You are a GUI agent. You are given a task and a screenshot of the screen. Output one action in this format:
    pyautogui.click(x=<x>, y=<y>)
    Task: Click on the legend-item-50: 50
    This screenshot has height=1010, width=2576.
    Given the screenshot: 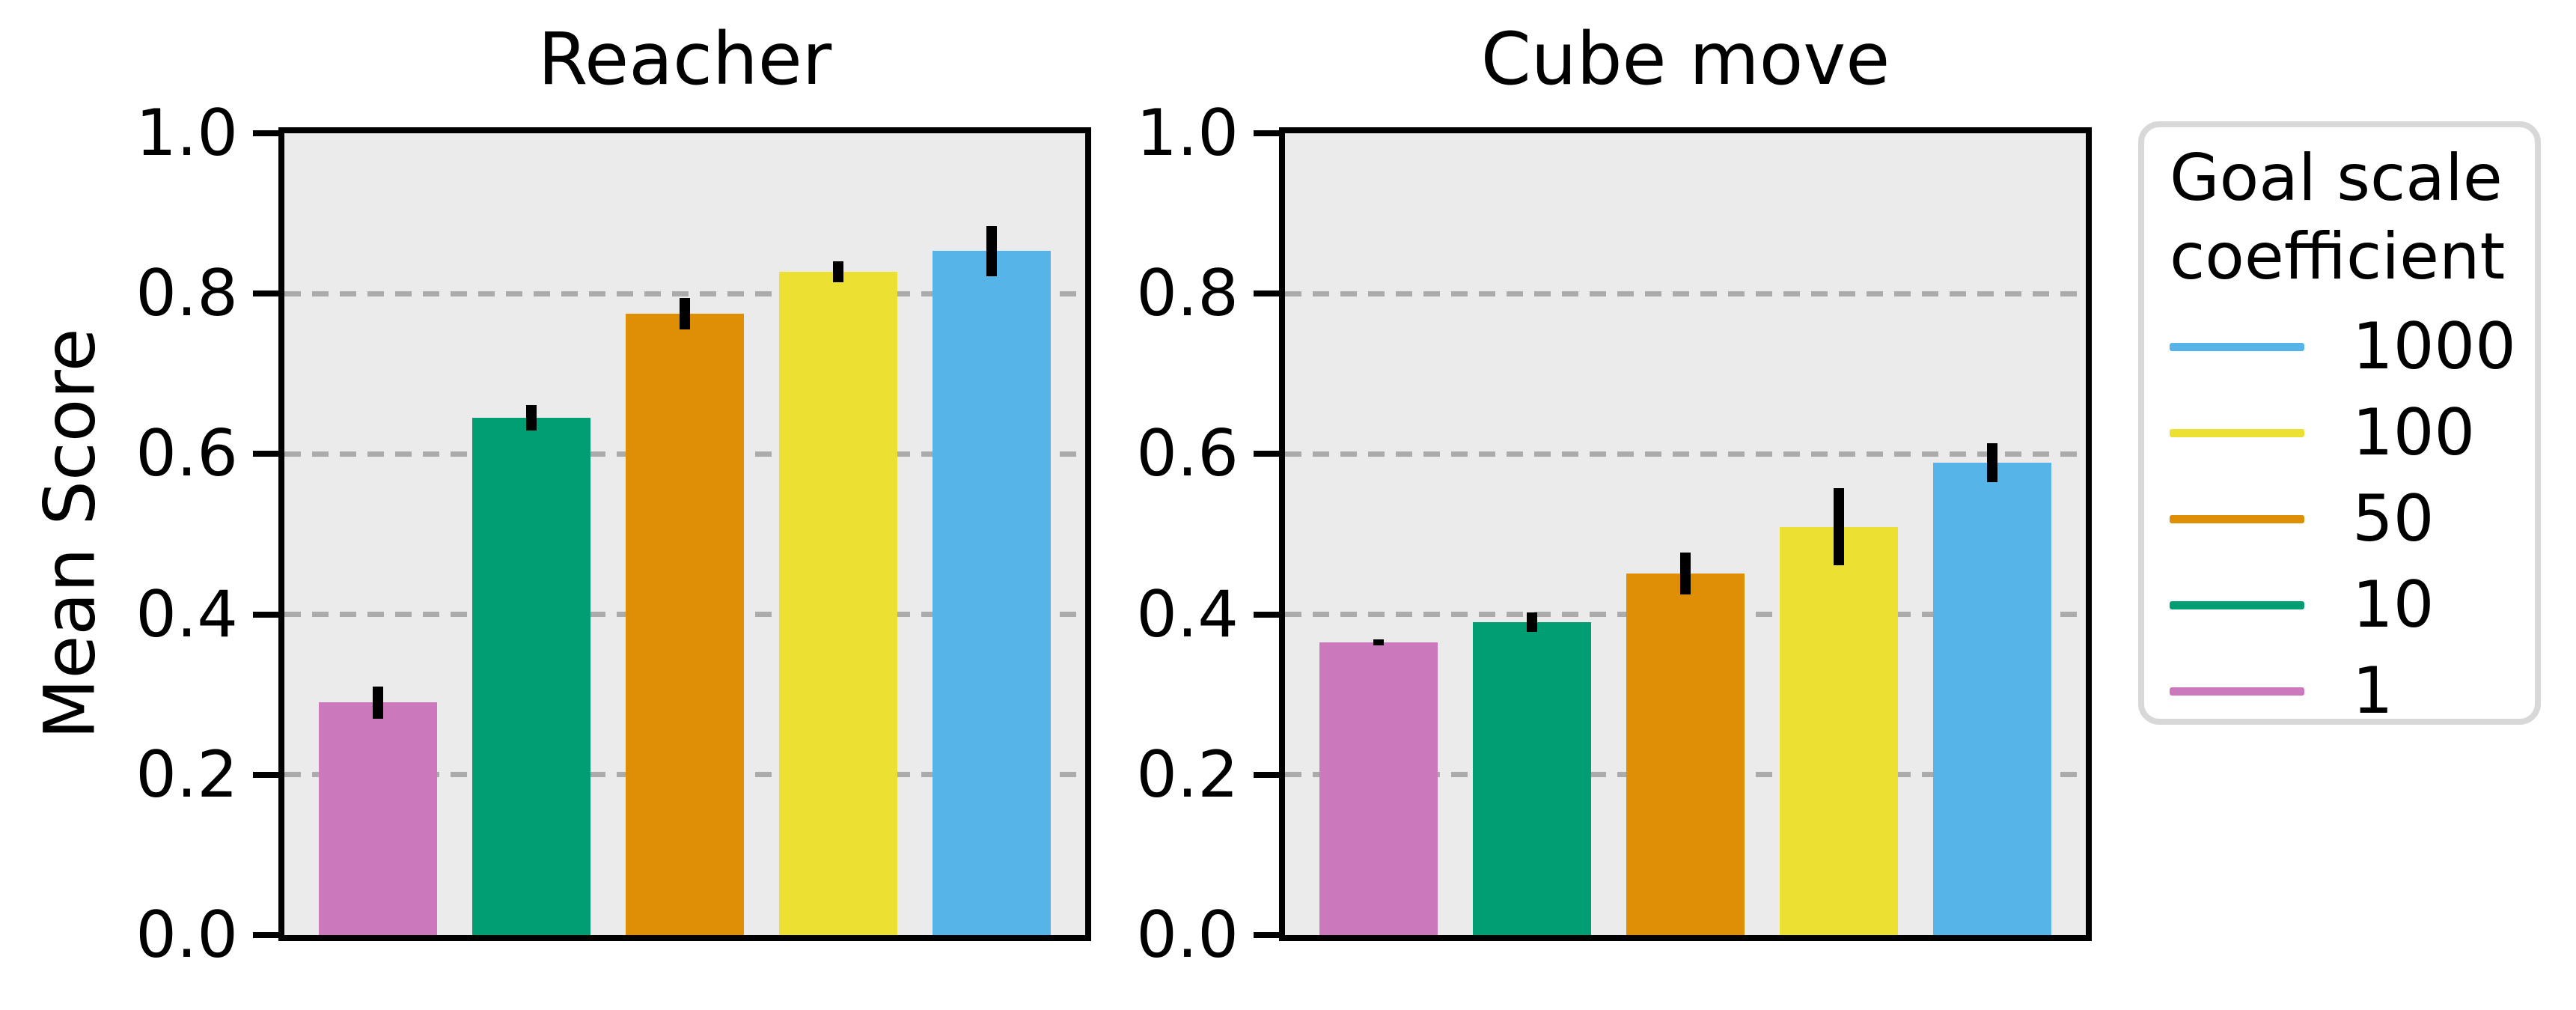 What is the action you would take?
    pyautogui.click(x=2352, y=519)
    